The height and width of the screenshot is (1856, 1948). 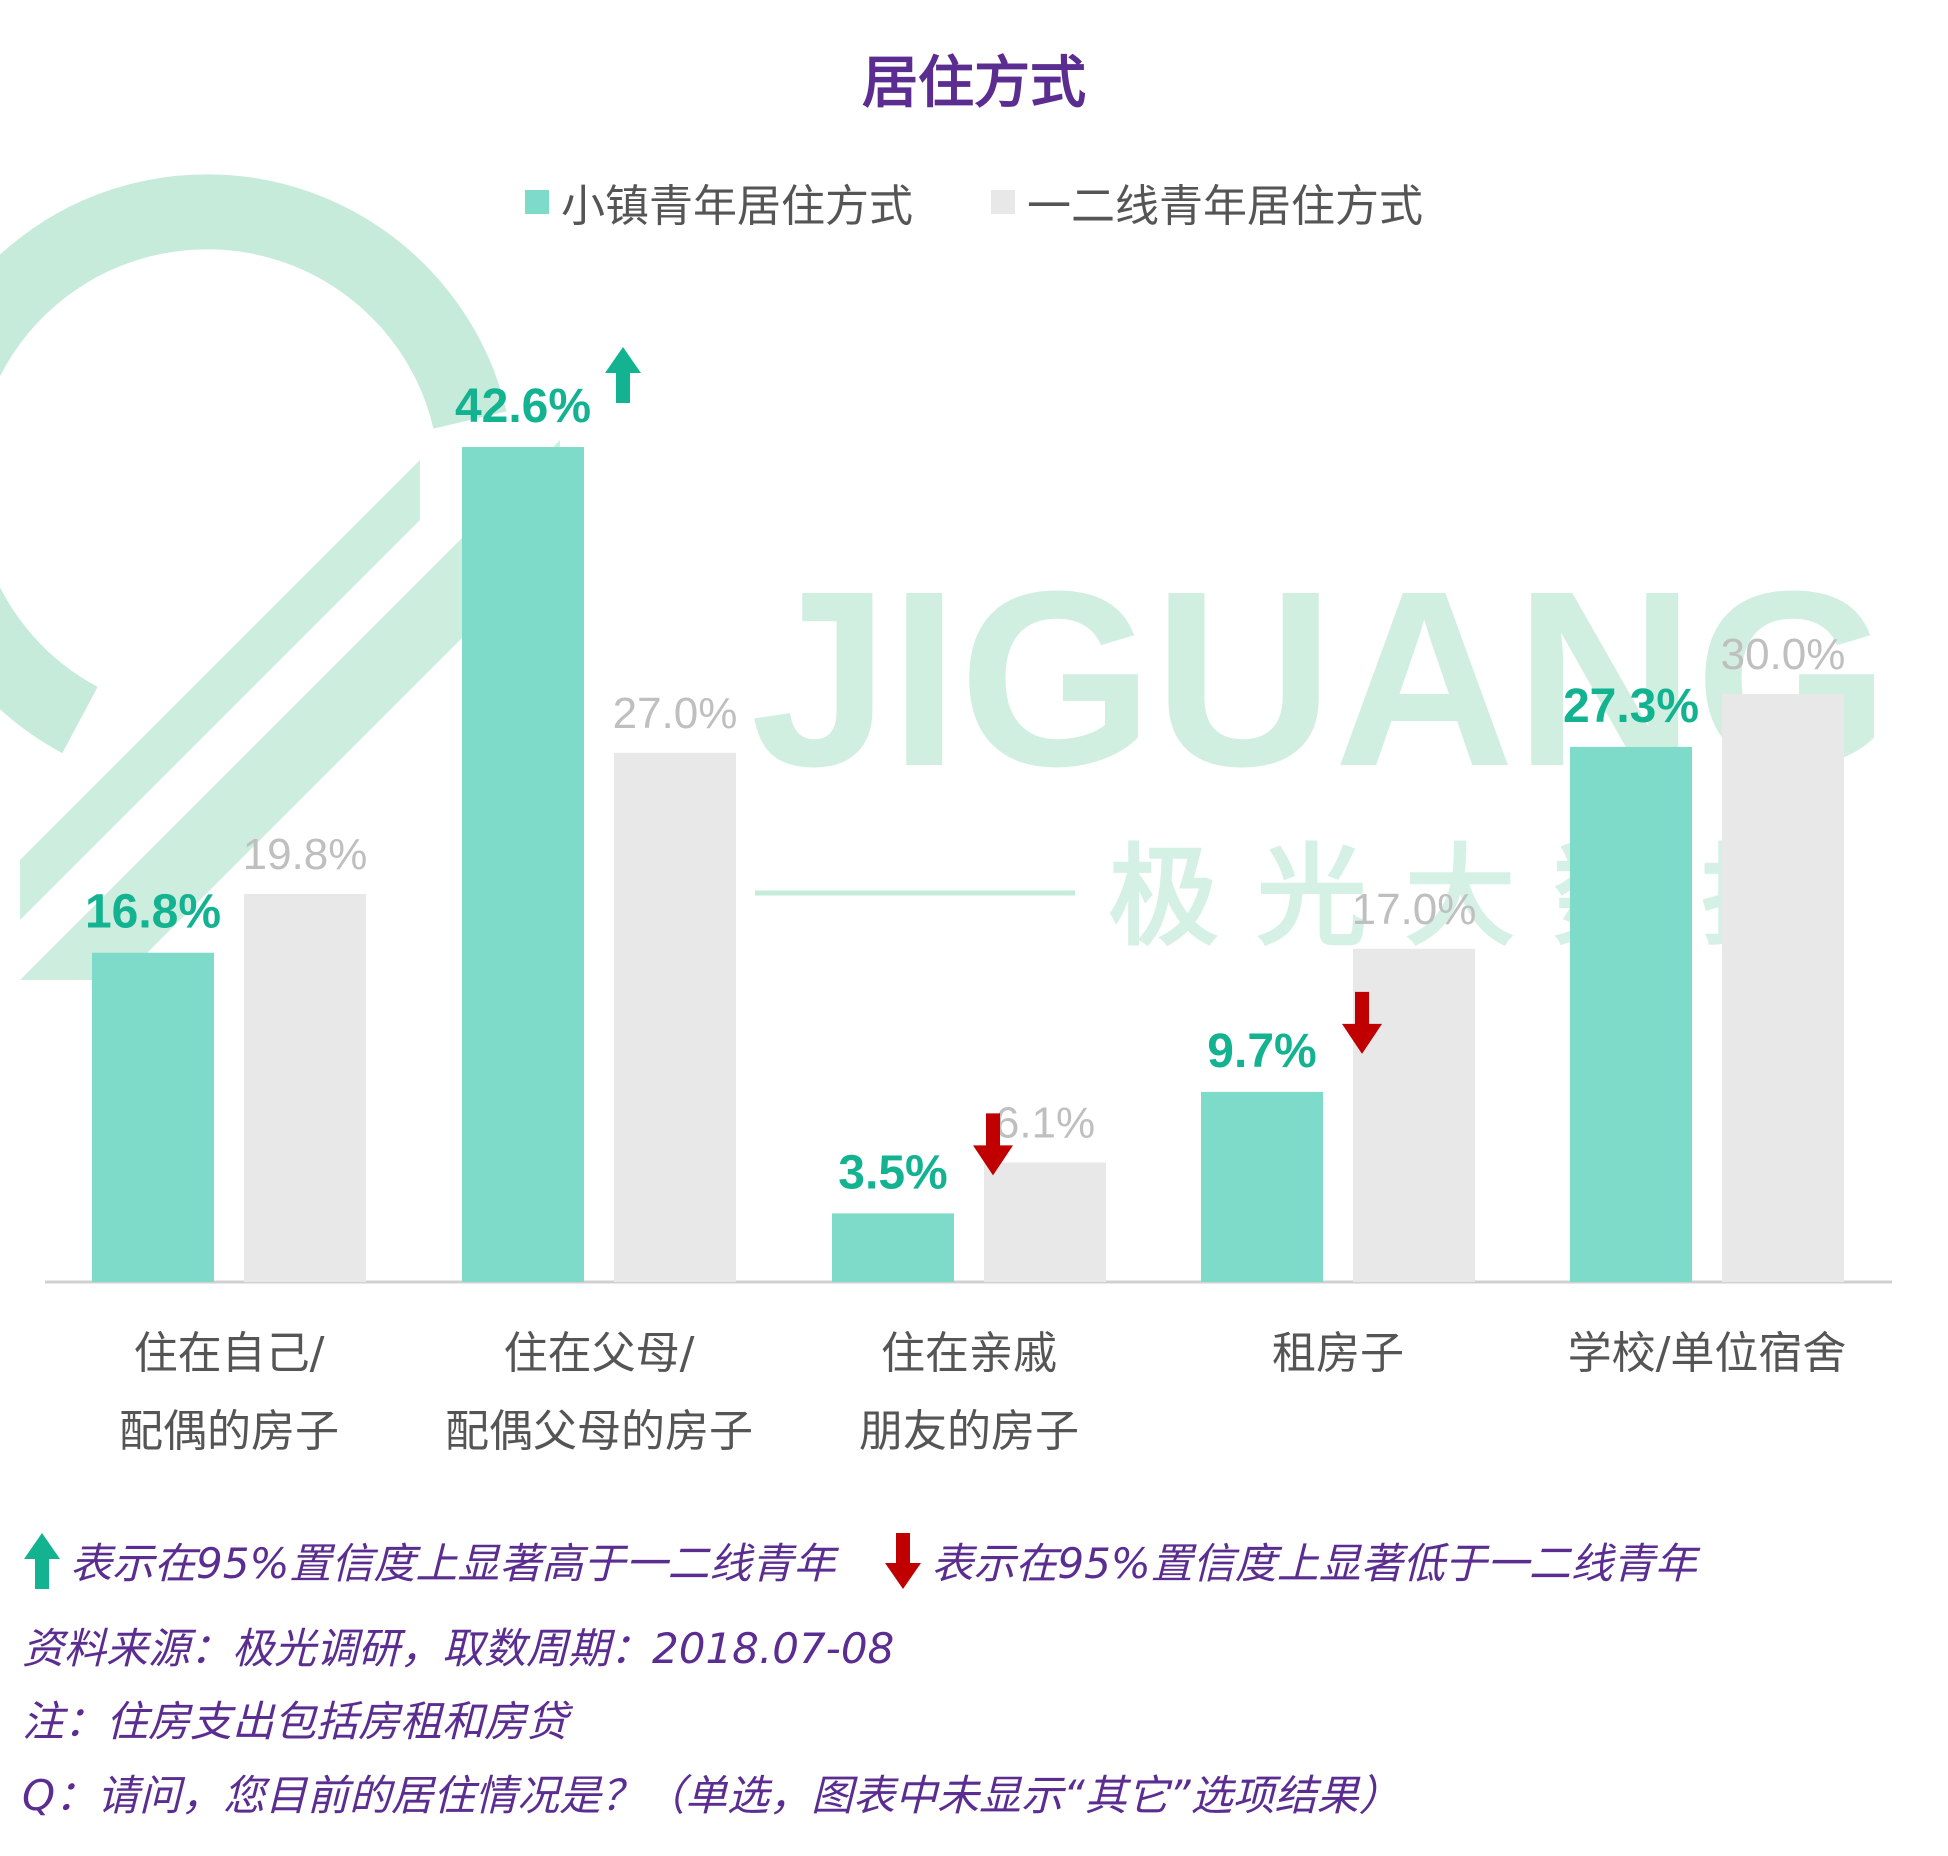 I want to click on data-label-town: 42.6%, so click(x=523, y=406).